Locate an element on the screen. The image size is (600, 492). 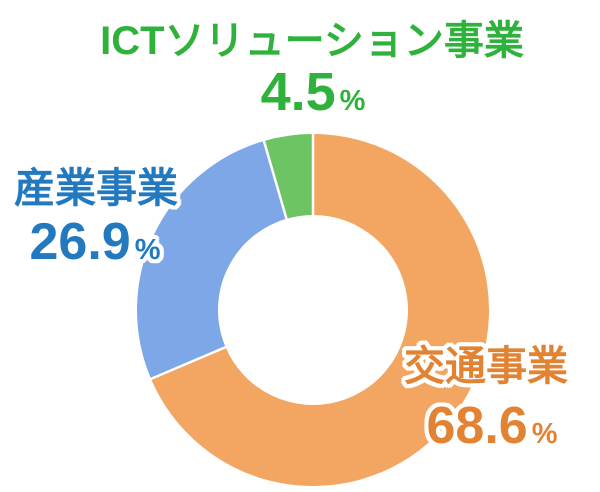
transportation-percent-number: 68.6 is located at coordinates (477, 426).